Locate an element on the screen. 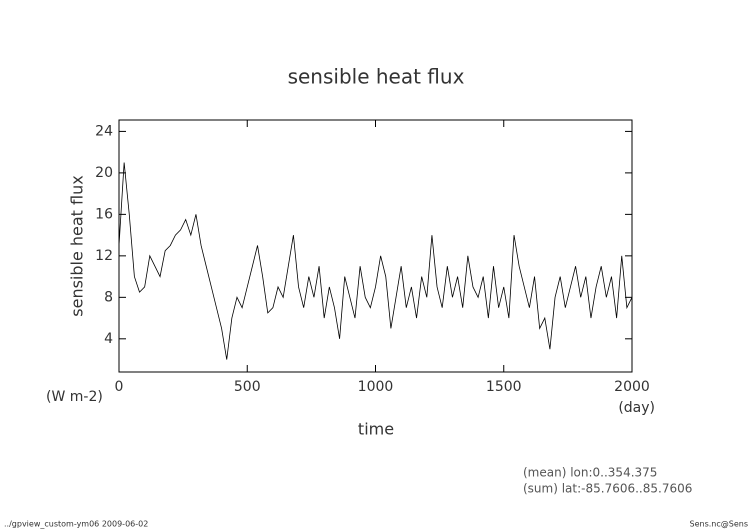  note: (sum) lat:-85.7606..85.7606 is located at coordinates (607, 489).